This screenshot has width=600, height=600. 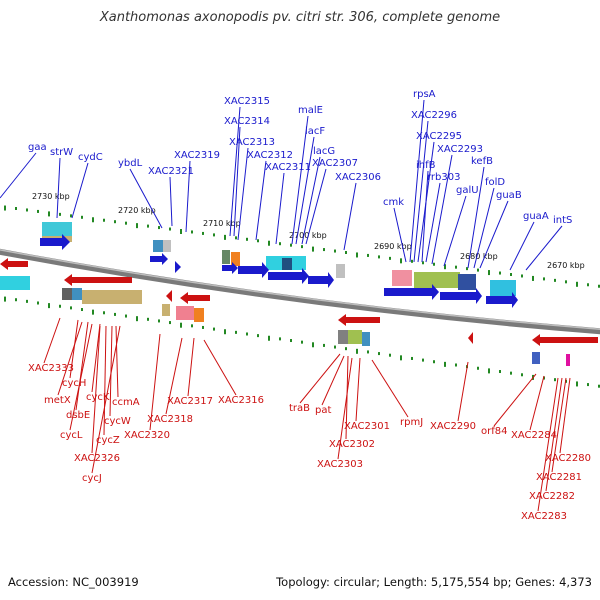 What do you see at coordinates (190, 401) in the screenshot?
I see `label-XAC2317: XAC2317` at bounding box center [190, 401].